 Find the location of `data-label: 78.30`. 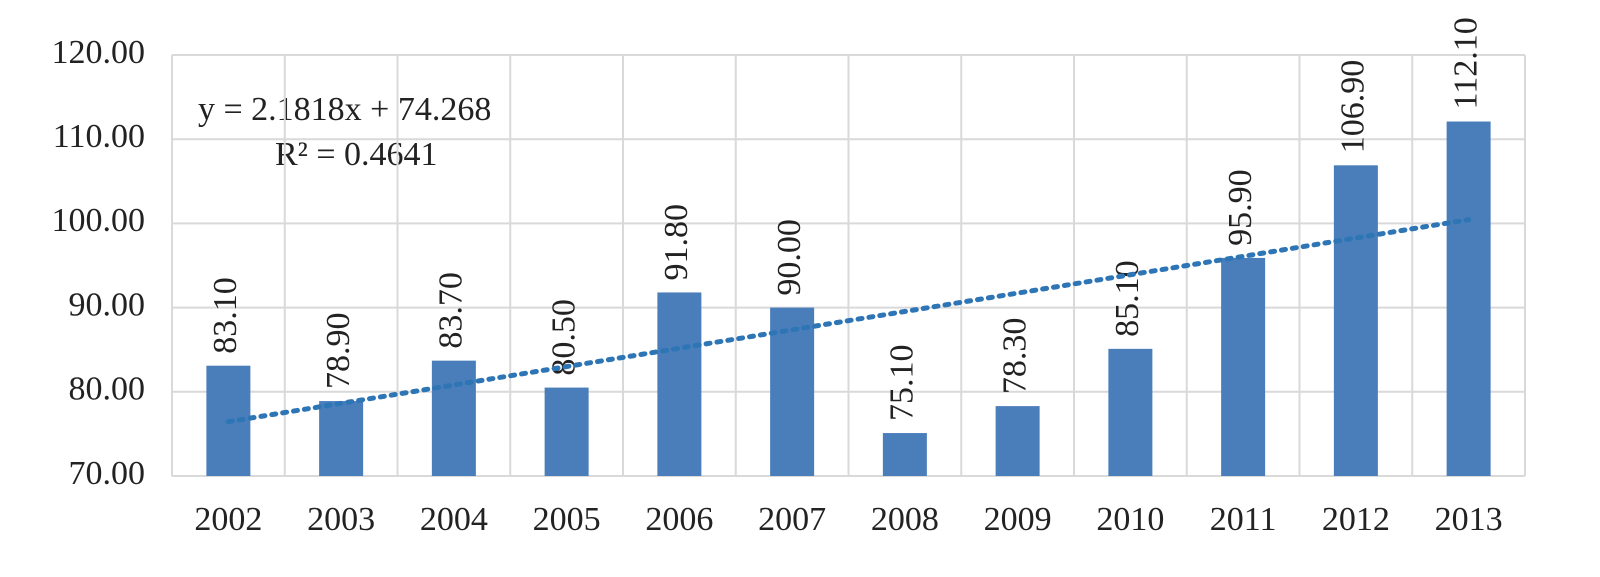

data-label: 78.30 is located at coordinates (1014, 356).